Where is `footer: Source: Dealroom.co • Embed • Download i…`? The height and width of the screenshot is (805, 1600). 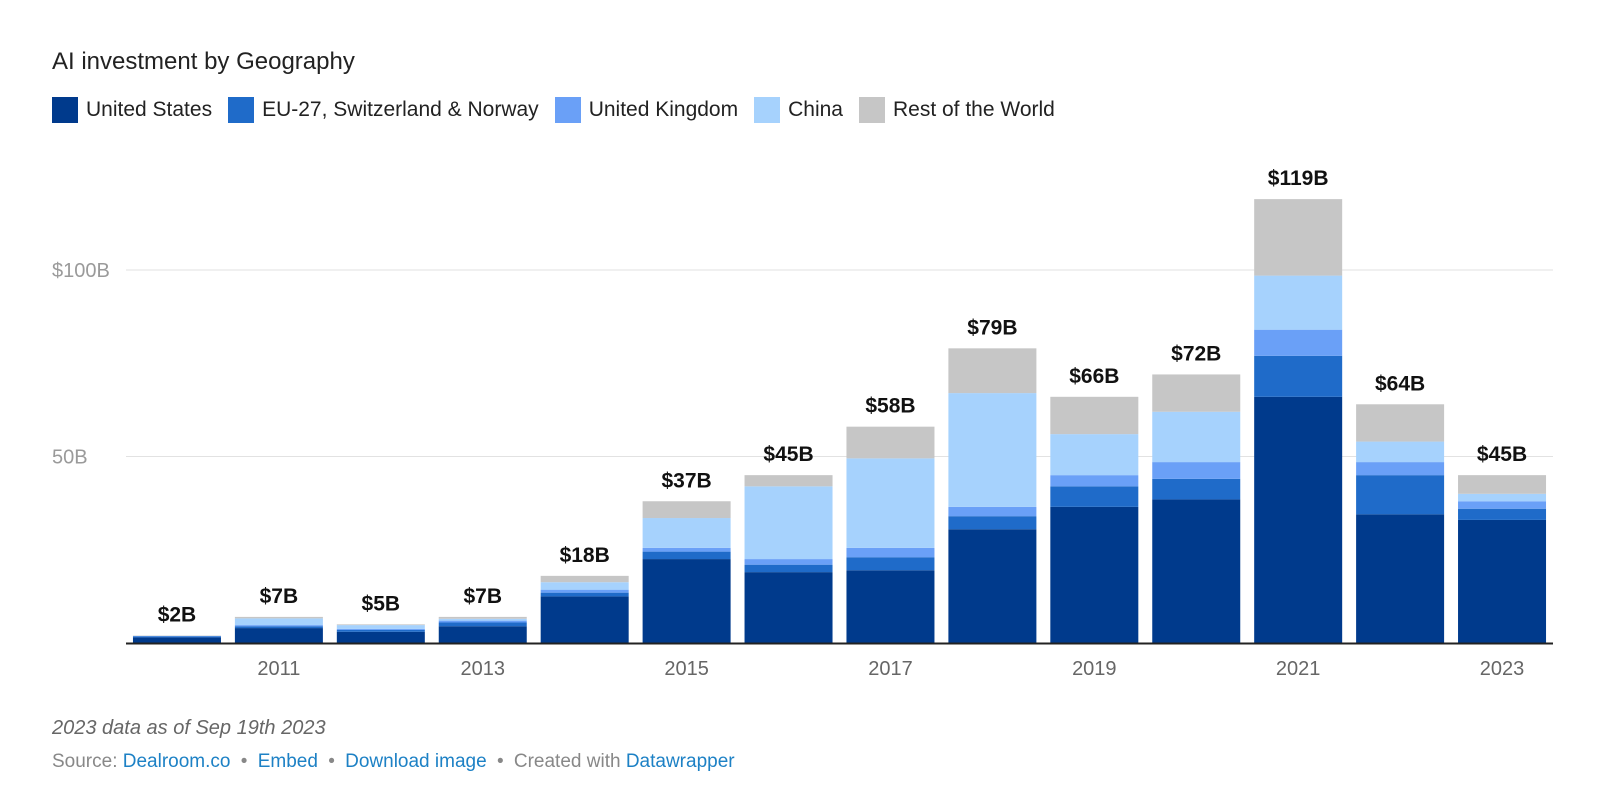 footer: Source: Dealroom.co • Embed • Download i… is located at coordinates (393, 762).